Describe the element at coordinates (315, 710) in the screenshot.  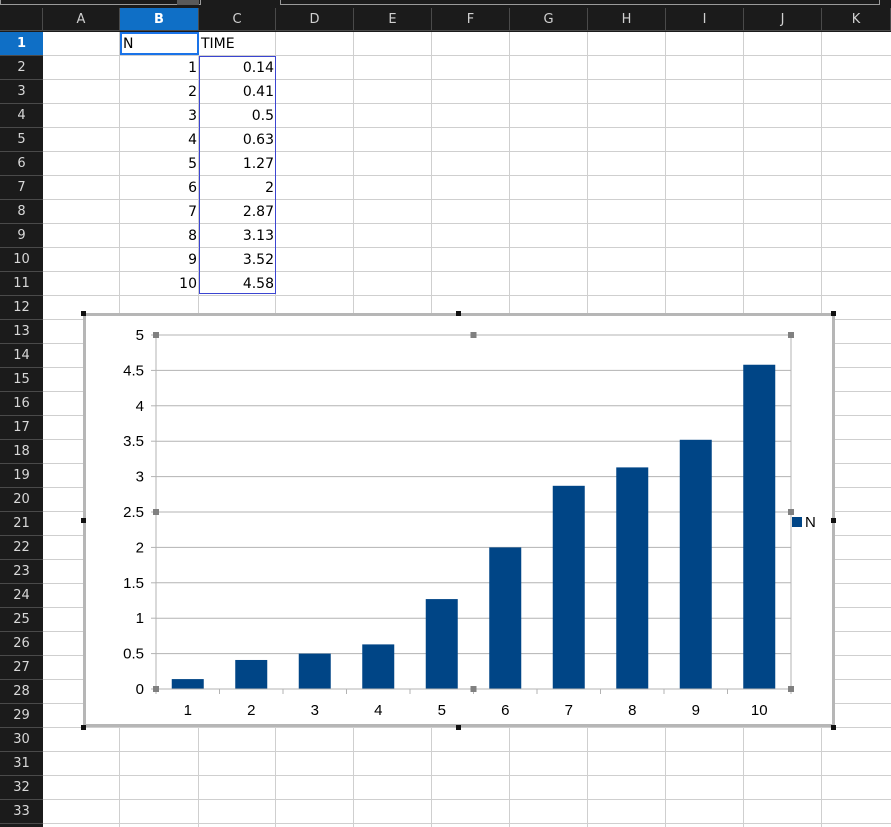
I see `x-tick-label: 3` at that location.